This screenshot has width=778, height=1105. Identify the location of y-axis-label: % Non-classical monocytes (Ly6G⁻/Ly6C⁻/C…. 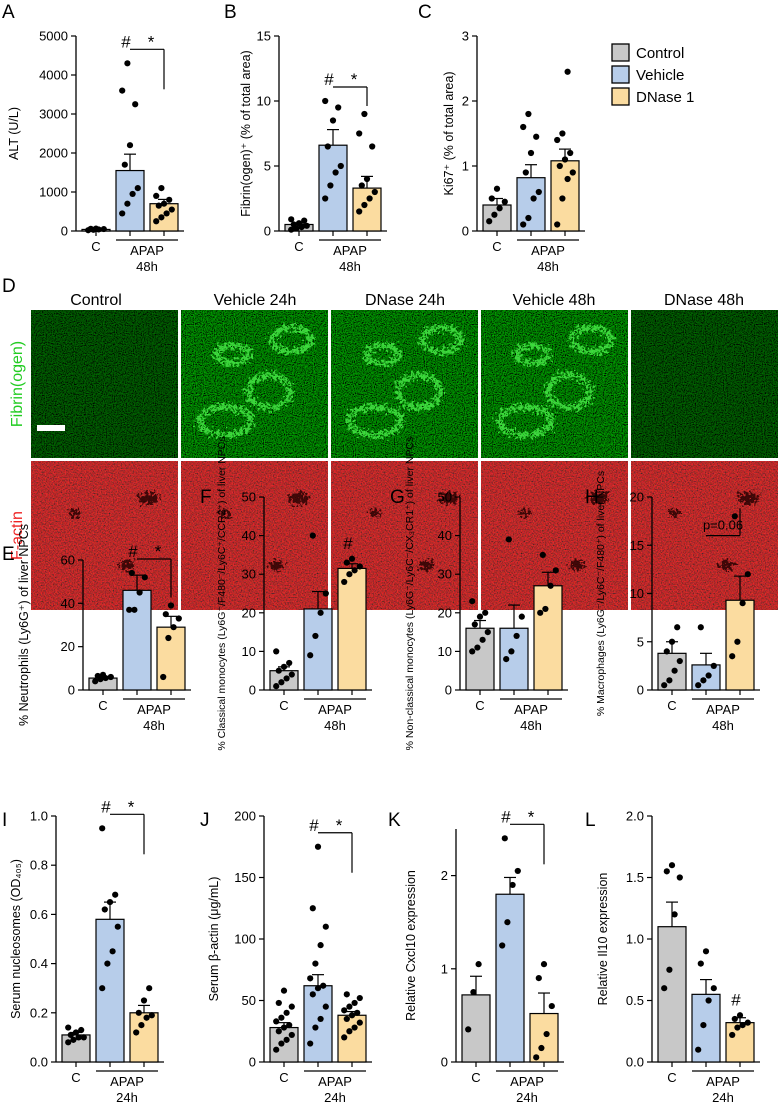
(410, 594).